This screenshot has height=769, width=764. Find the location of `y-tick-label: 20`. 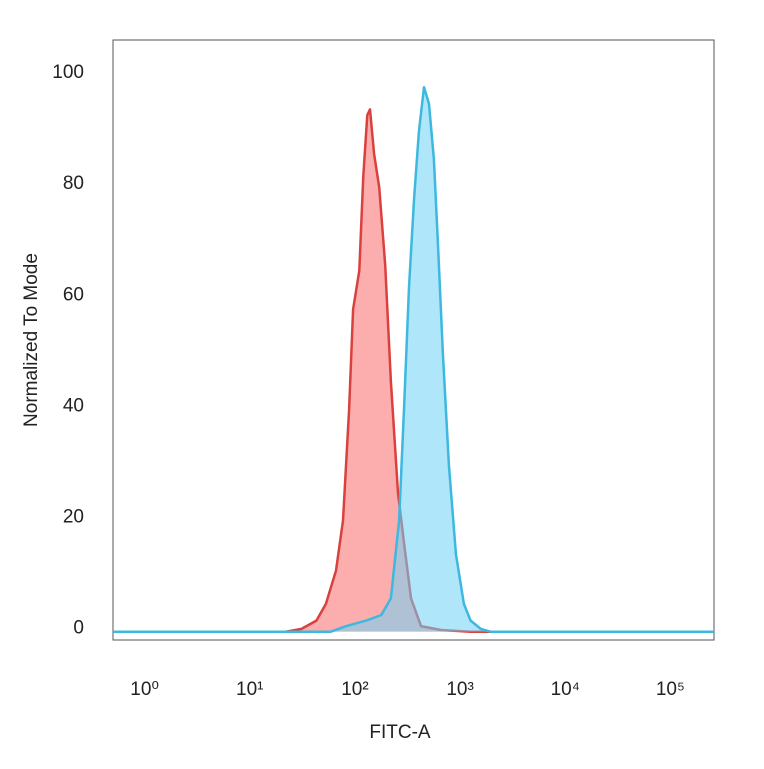

y-tick-label: 20 is located at coordinates (73, 517).